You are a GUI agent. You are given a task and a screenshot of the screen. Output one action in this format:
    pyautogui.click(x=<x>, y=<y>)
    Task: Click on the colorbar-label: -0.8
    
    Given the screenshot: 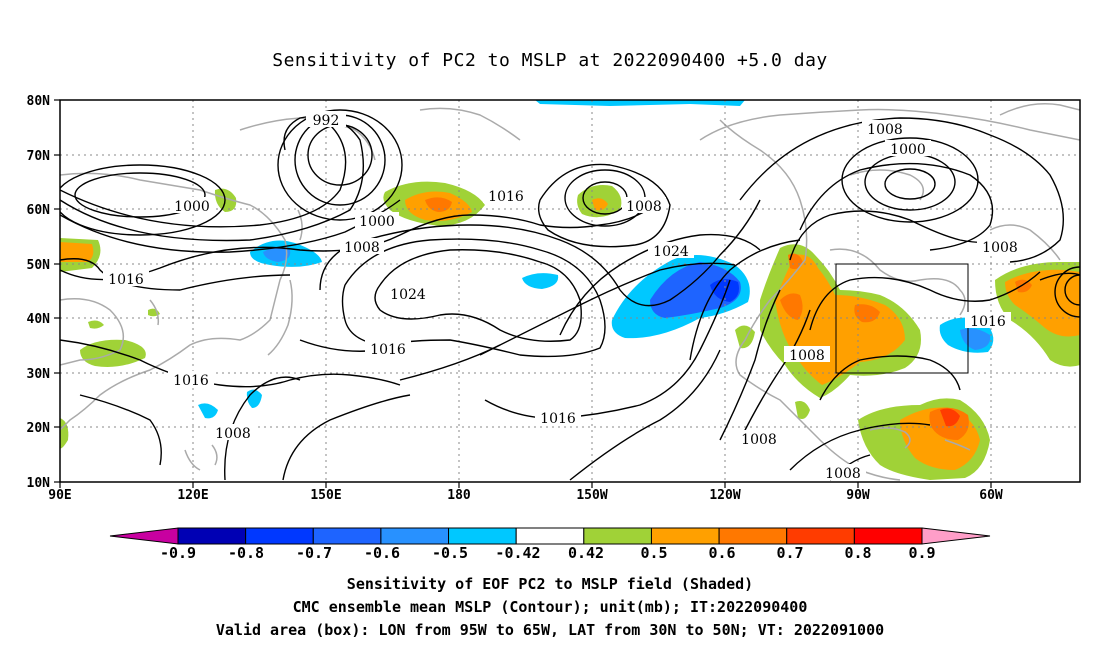 What is the action you would take?
    pyautogui.click(x=246, y=553)
    